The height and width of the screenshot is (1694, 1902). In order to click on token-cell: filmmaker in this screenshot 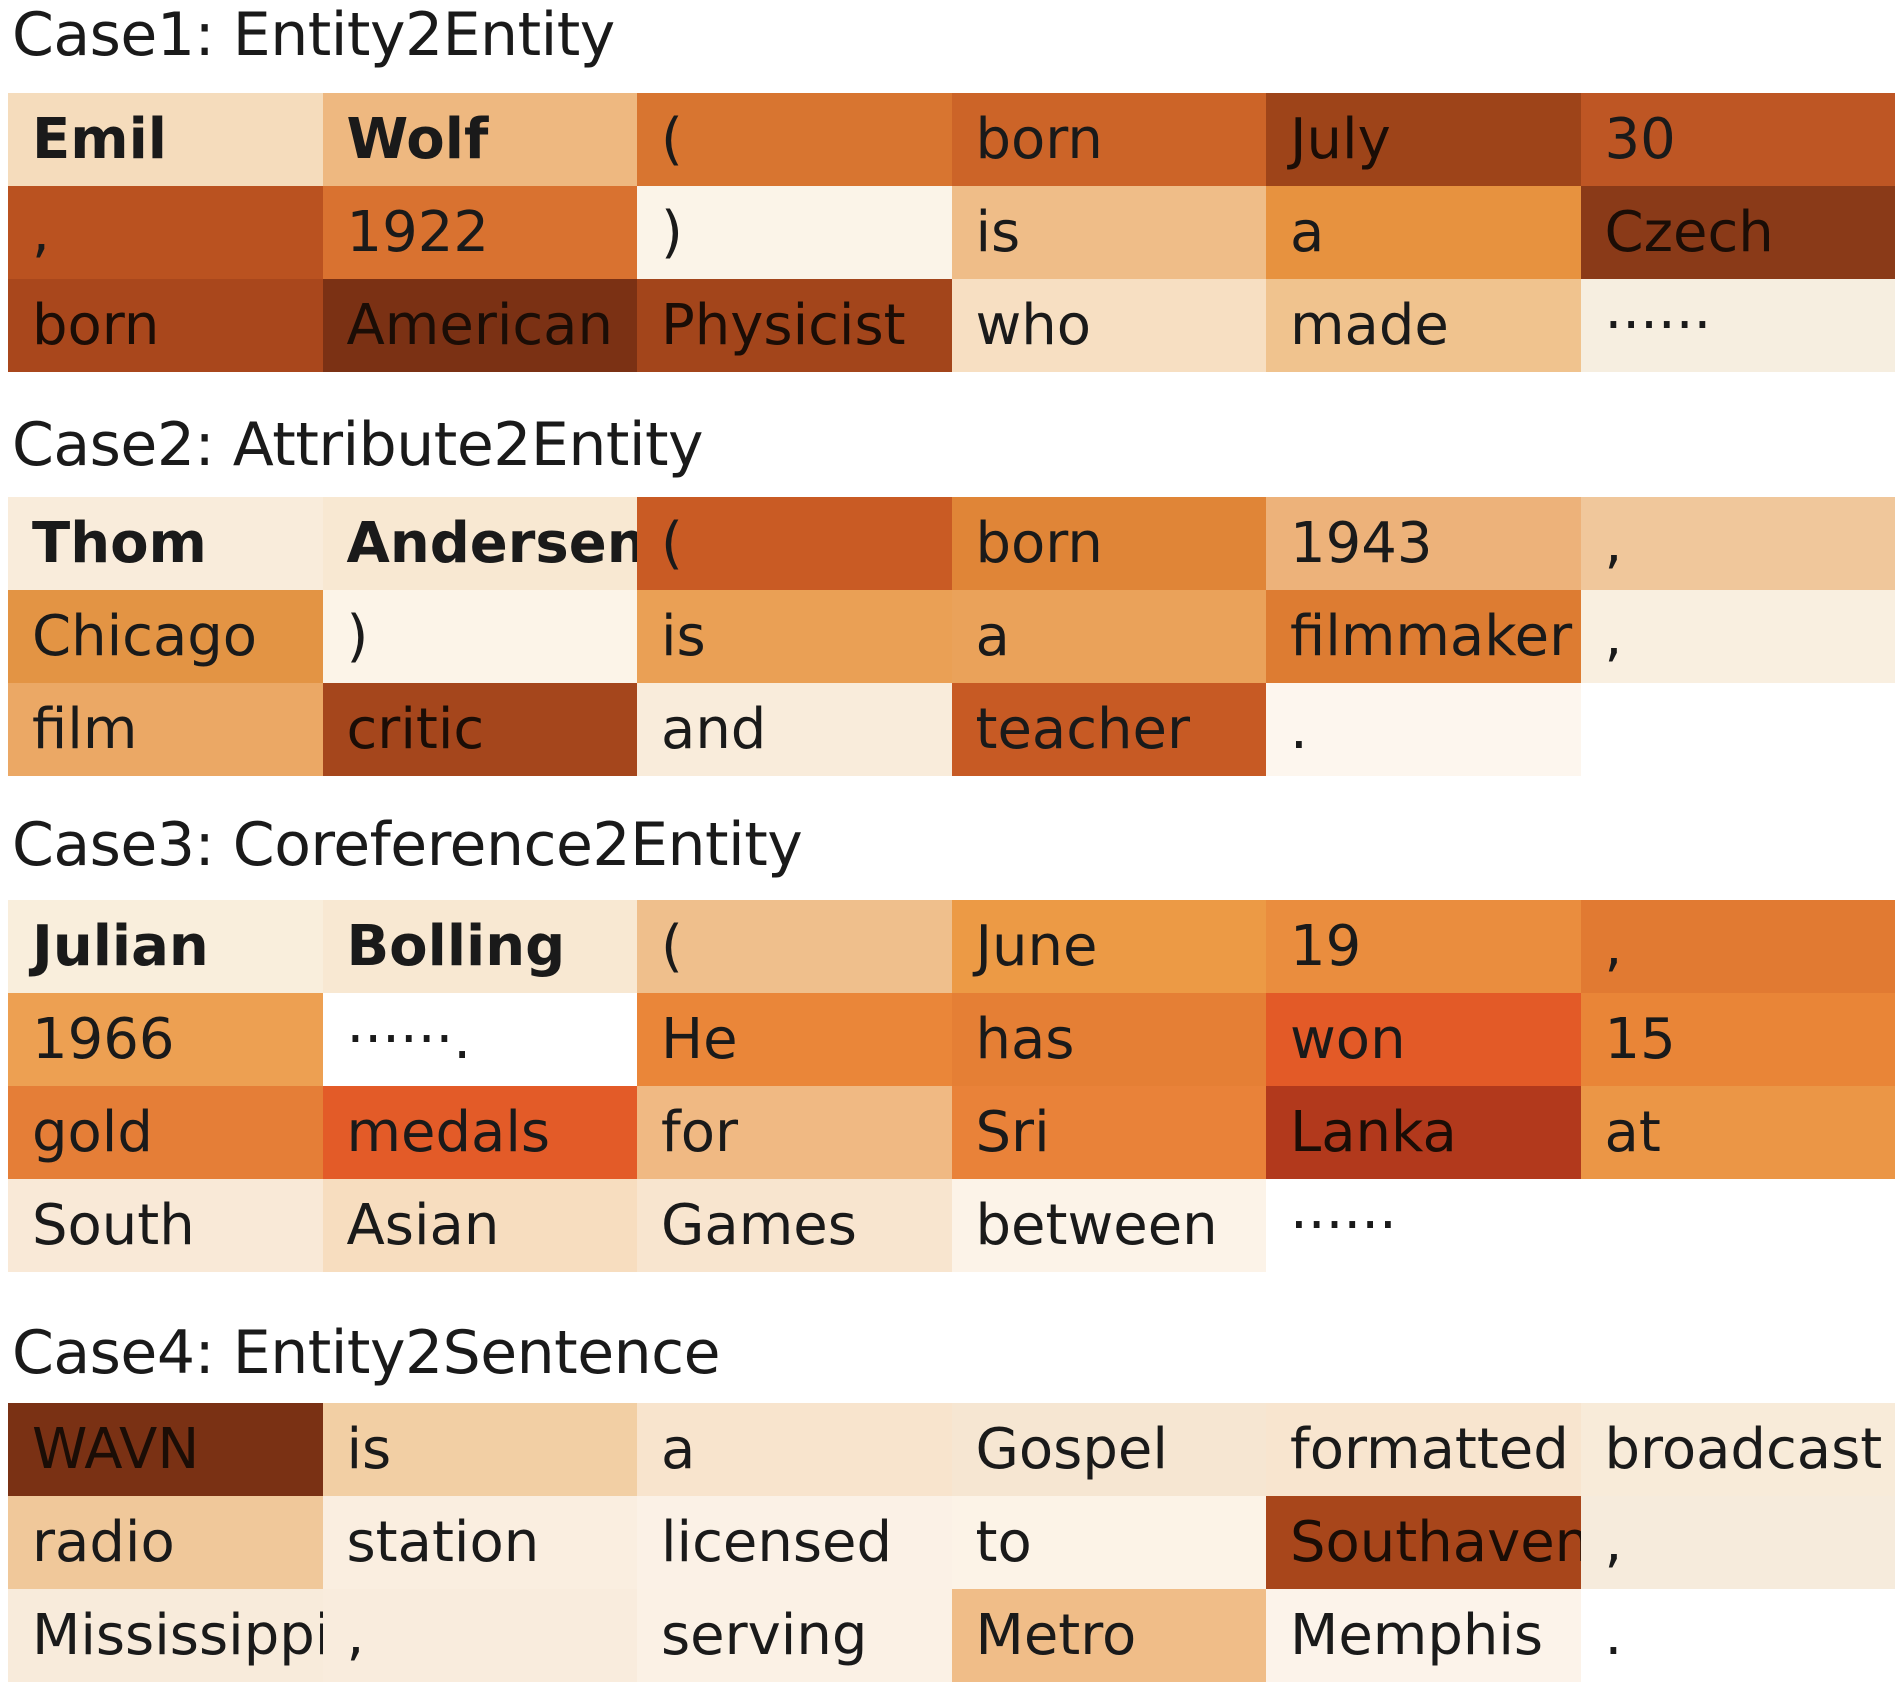, I will do `click(1423, 636)`.